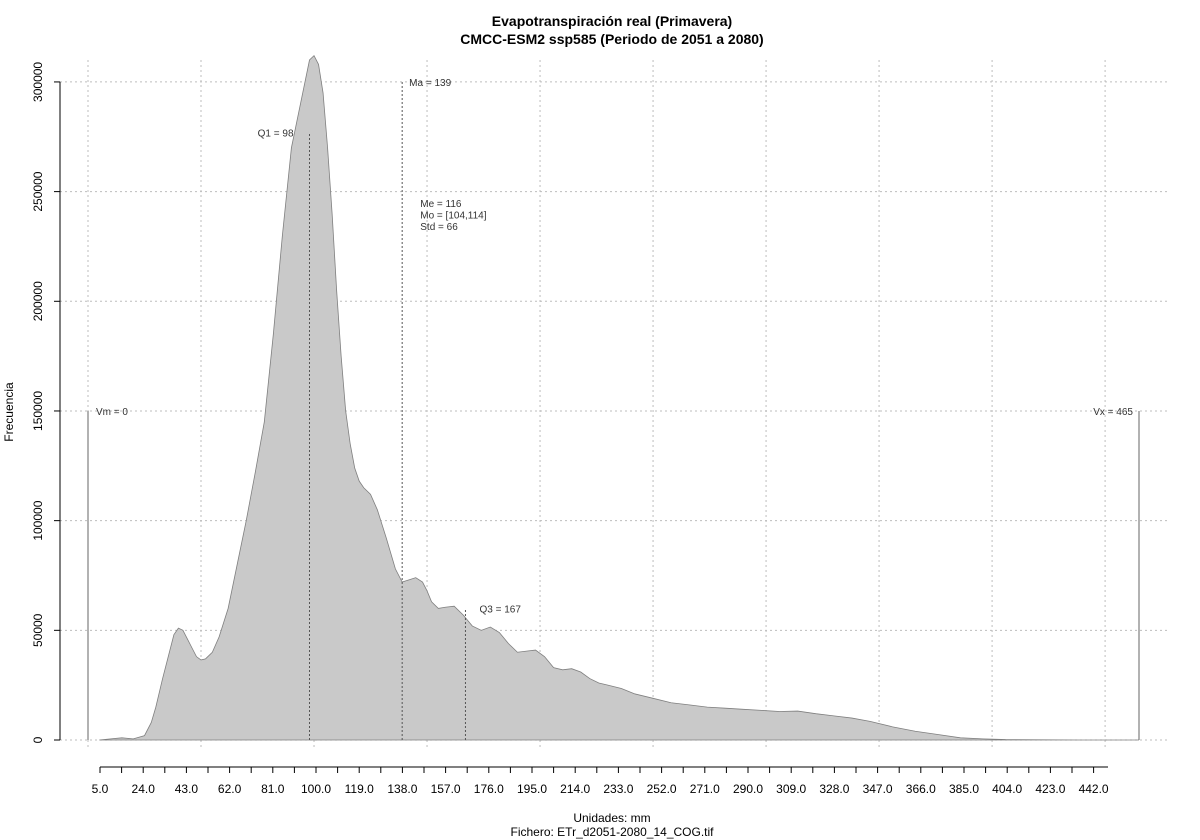 The image size is (1200, 840). Describe the element at coordinates (100, 789) in the screenshot. I see `x-tick-label: 5.0` at that location.